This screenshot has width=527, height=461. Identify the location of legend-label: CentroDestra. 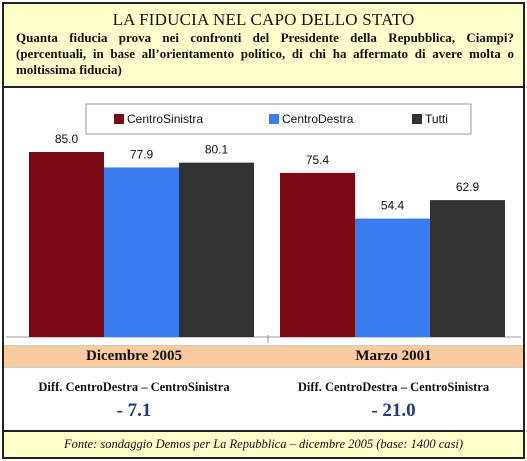
(318, 119).